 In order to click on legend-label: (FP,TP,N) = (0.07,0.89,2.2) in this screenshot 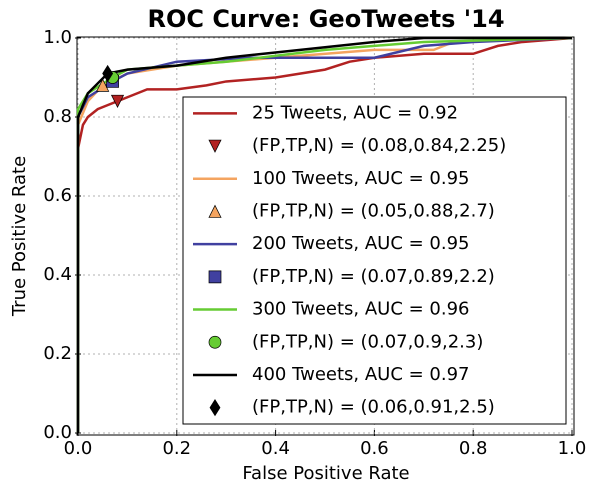, I will do `click(373, 276)`.